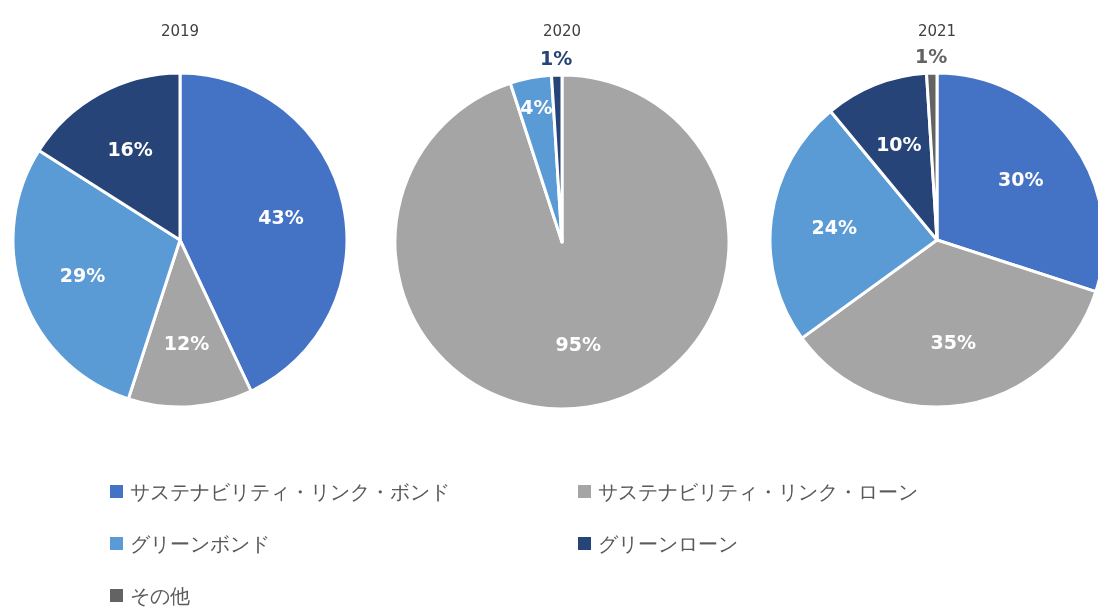 This screenshot has height=608, width=1098. What do you see at coordinates (668, 544) in the screenshot?
I see `legend-label: グリーンローン` at bounding box center [668, 544].